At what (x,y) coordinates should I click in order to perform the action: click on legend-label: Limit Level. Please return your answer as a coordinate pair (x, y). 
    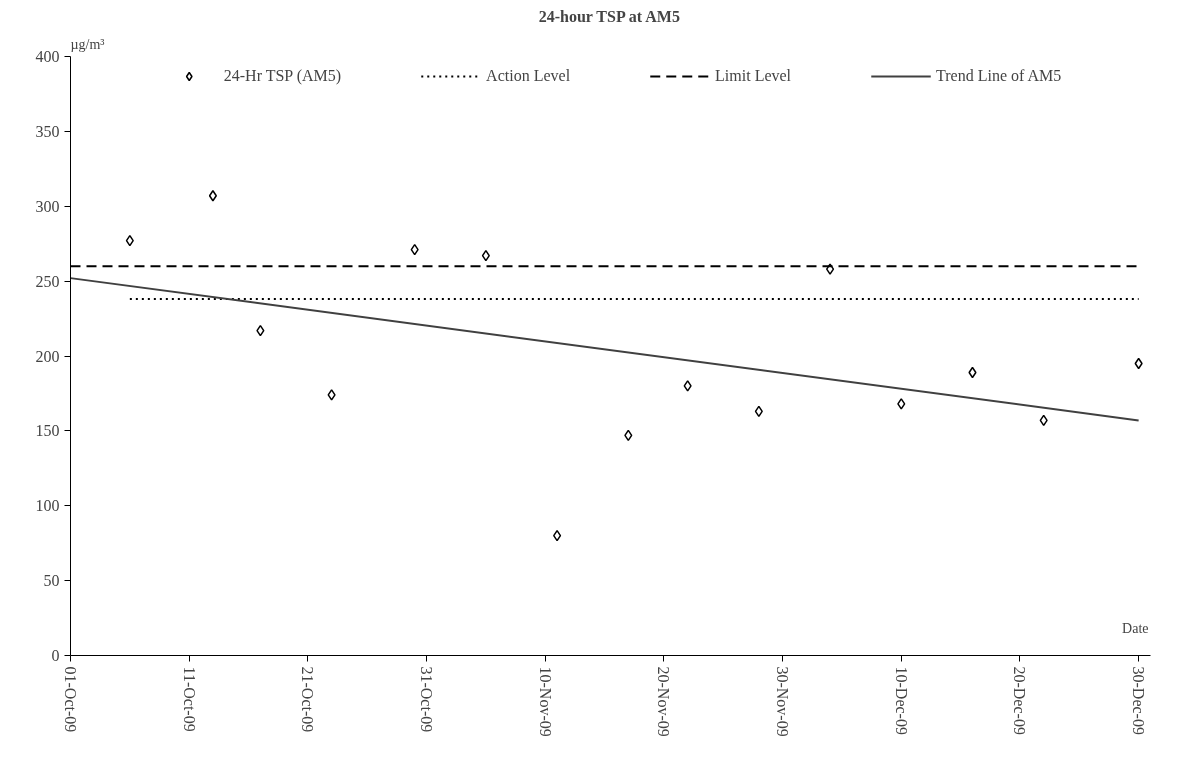
    Looking at the image, I should click on (753, 76).